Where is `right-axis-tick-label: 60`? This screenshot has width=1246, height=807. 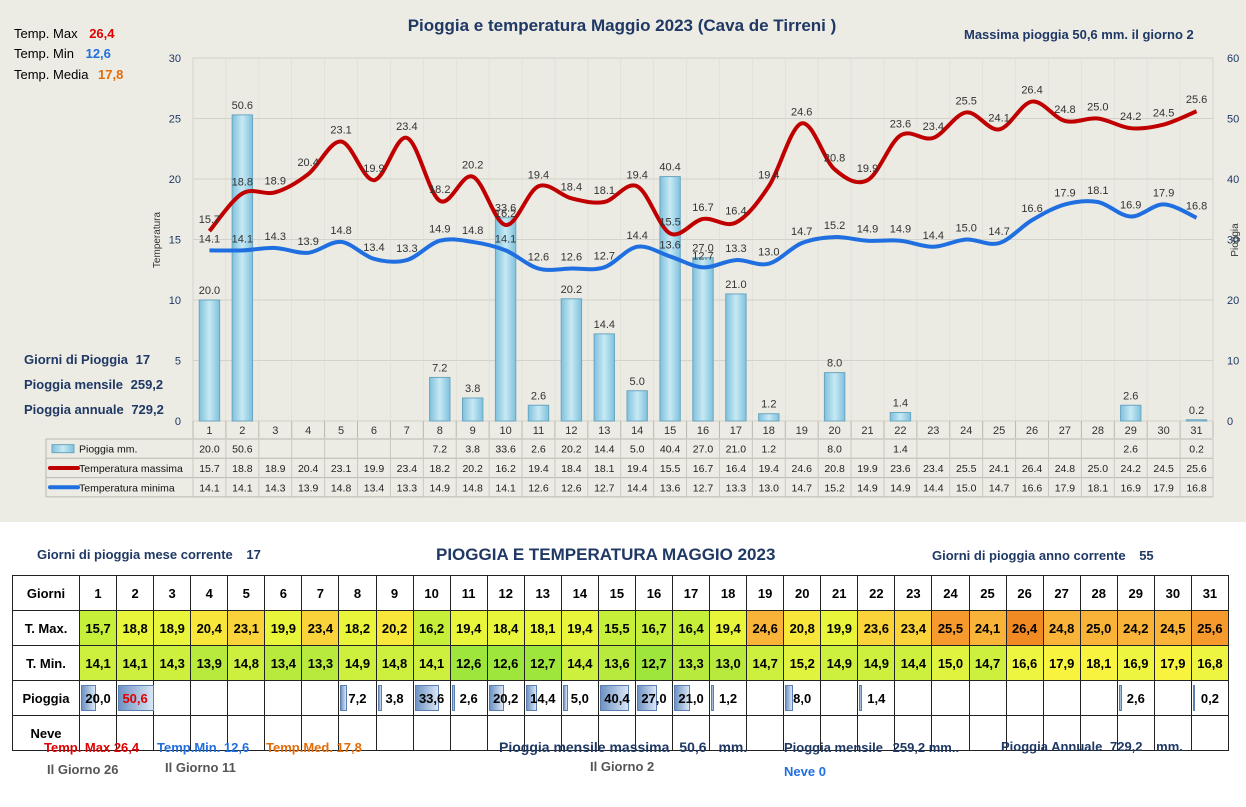
right-axis-tick-label: 60 is located at coordinates (1233, 59).